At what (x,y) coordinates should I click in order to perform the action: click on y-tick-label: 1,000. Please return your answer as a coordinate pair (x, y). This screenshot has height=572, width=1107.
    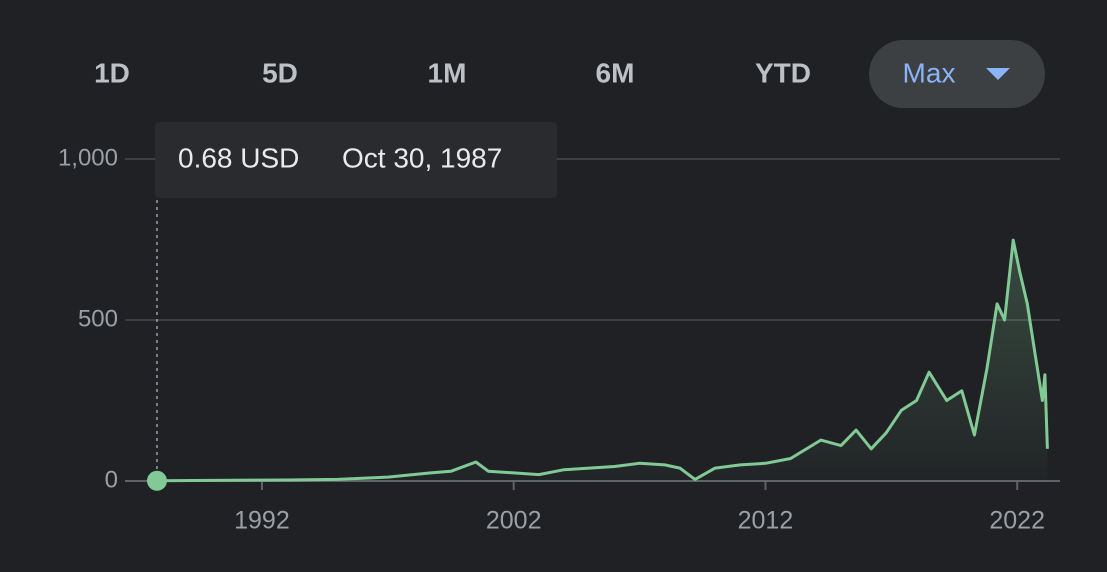
    Looking at the image, I should click on (88, 157).